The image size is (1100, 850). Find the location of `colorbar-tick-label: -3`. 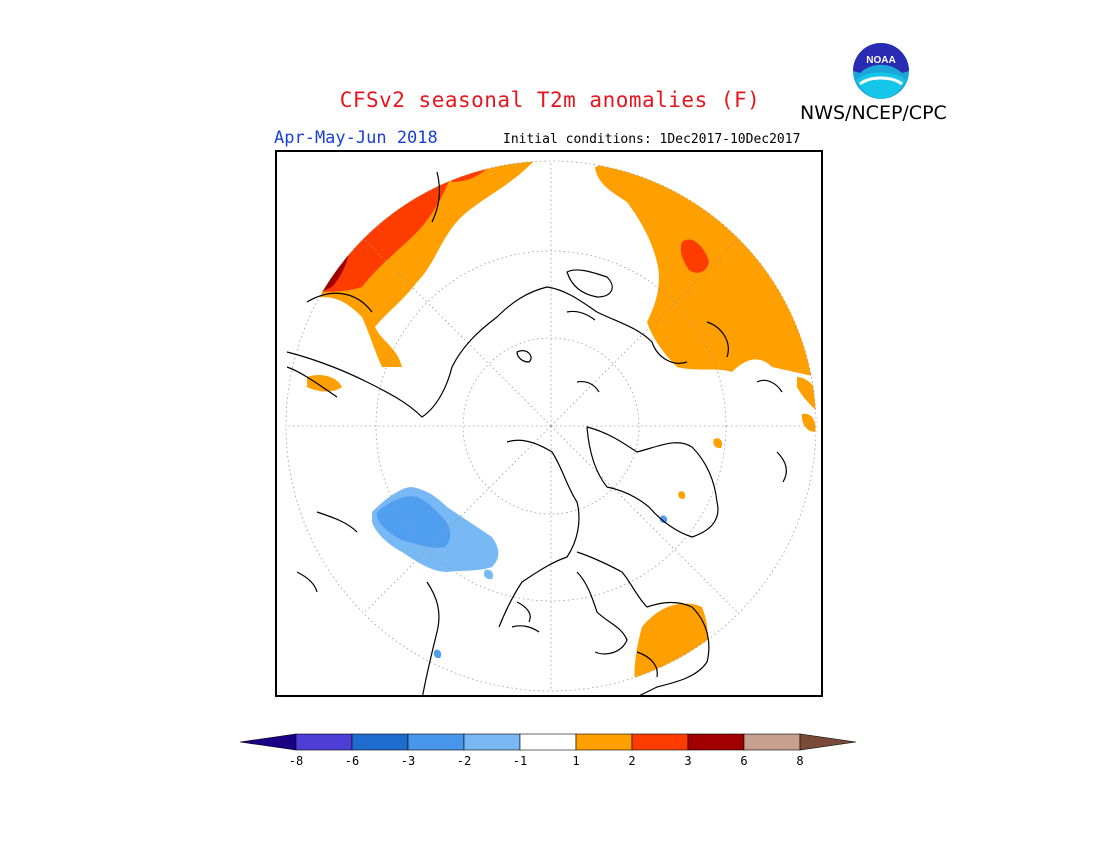

colorbar-tick-label: -3 is located at coordinates (408, 761).